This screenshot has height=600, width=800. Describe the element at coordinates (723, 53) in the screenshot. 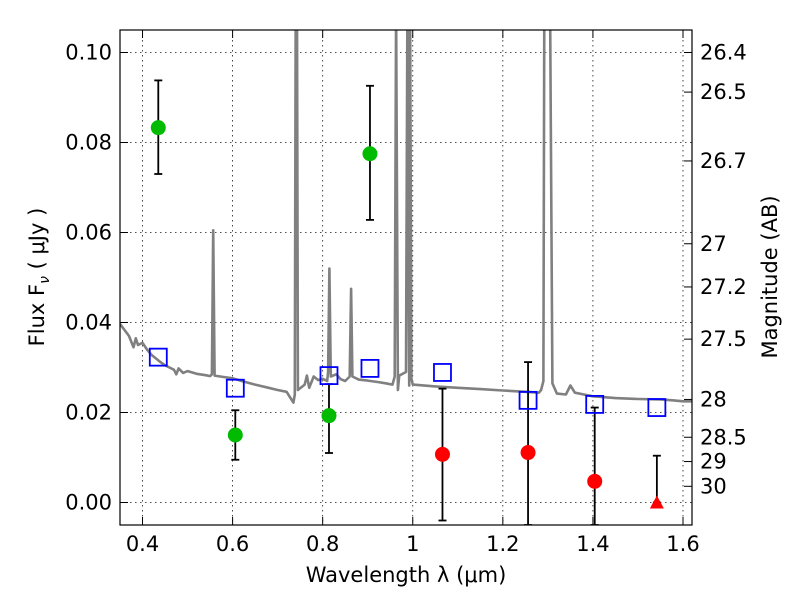

I see `magnitude-tick-label: 26.4` at that location.